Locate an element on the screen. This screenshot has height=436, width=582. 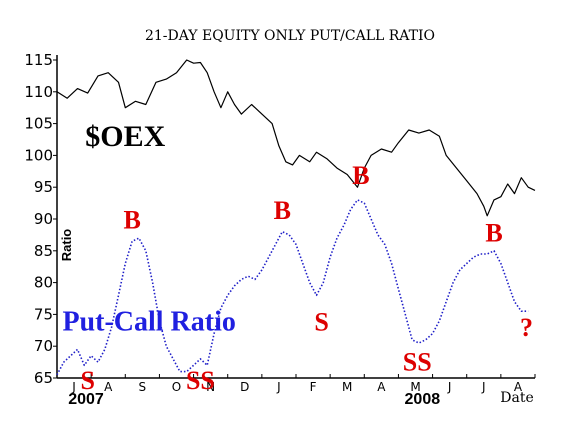
y-tick-label: 65 is located at coordinates (43, 378).